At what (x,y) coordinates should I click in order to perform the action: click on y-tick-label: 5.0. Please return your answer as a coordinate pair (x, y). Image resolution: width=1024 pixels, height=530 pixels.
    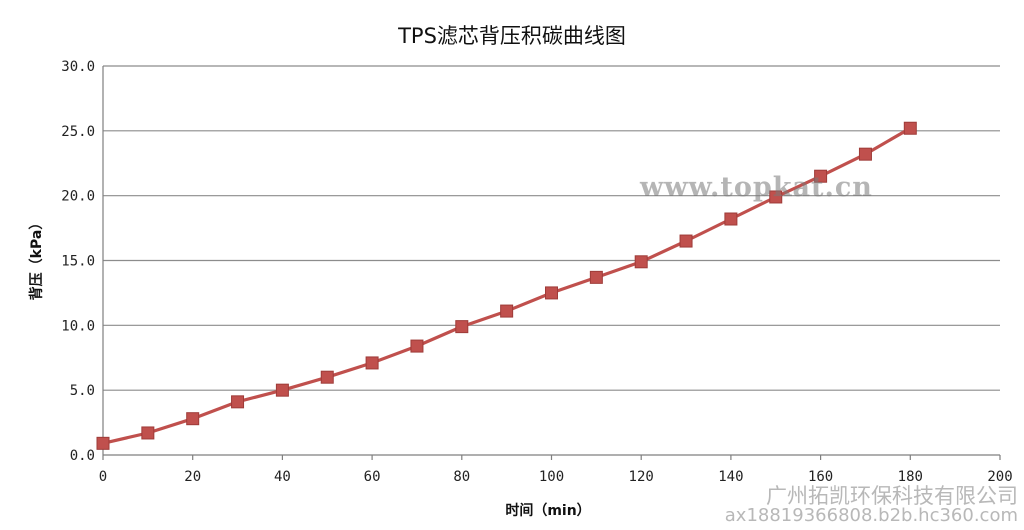
    Looking at the image, I should click on (82, 391).